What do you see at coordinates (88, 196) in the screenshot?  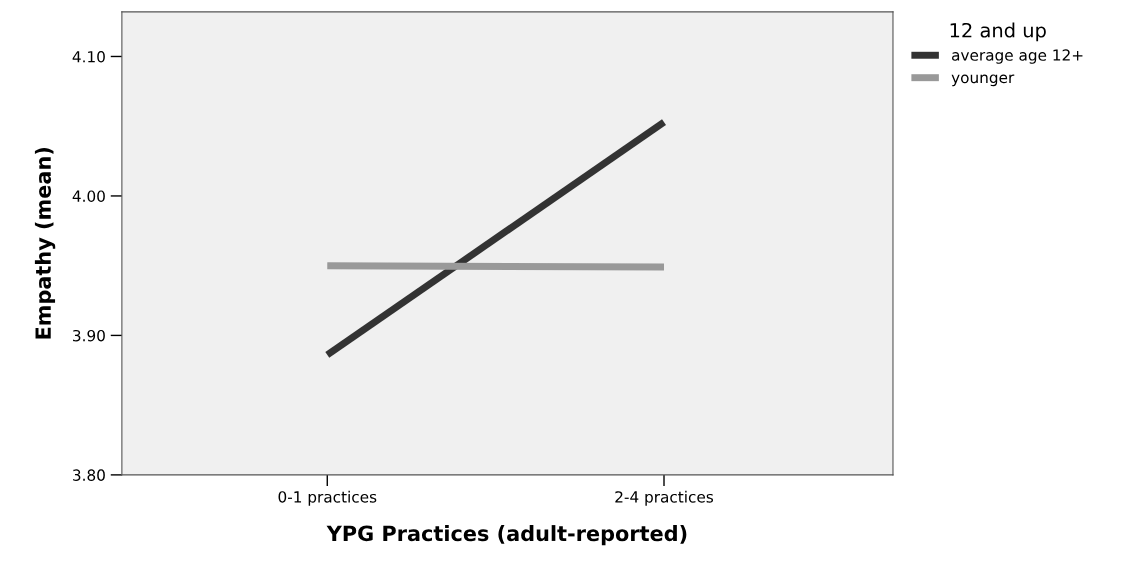 I see `y-tick-label: 4.00` at bounding box center [88, 196].